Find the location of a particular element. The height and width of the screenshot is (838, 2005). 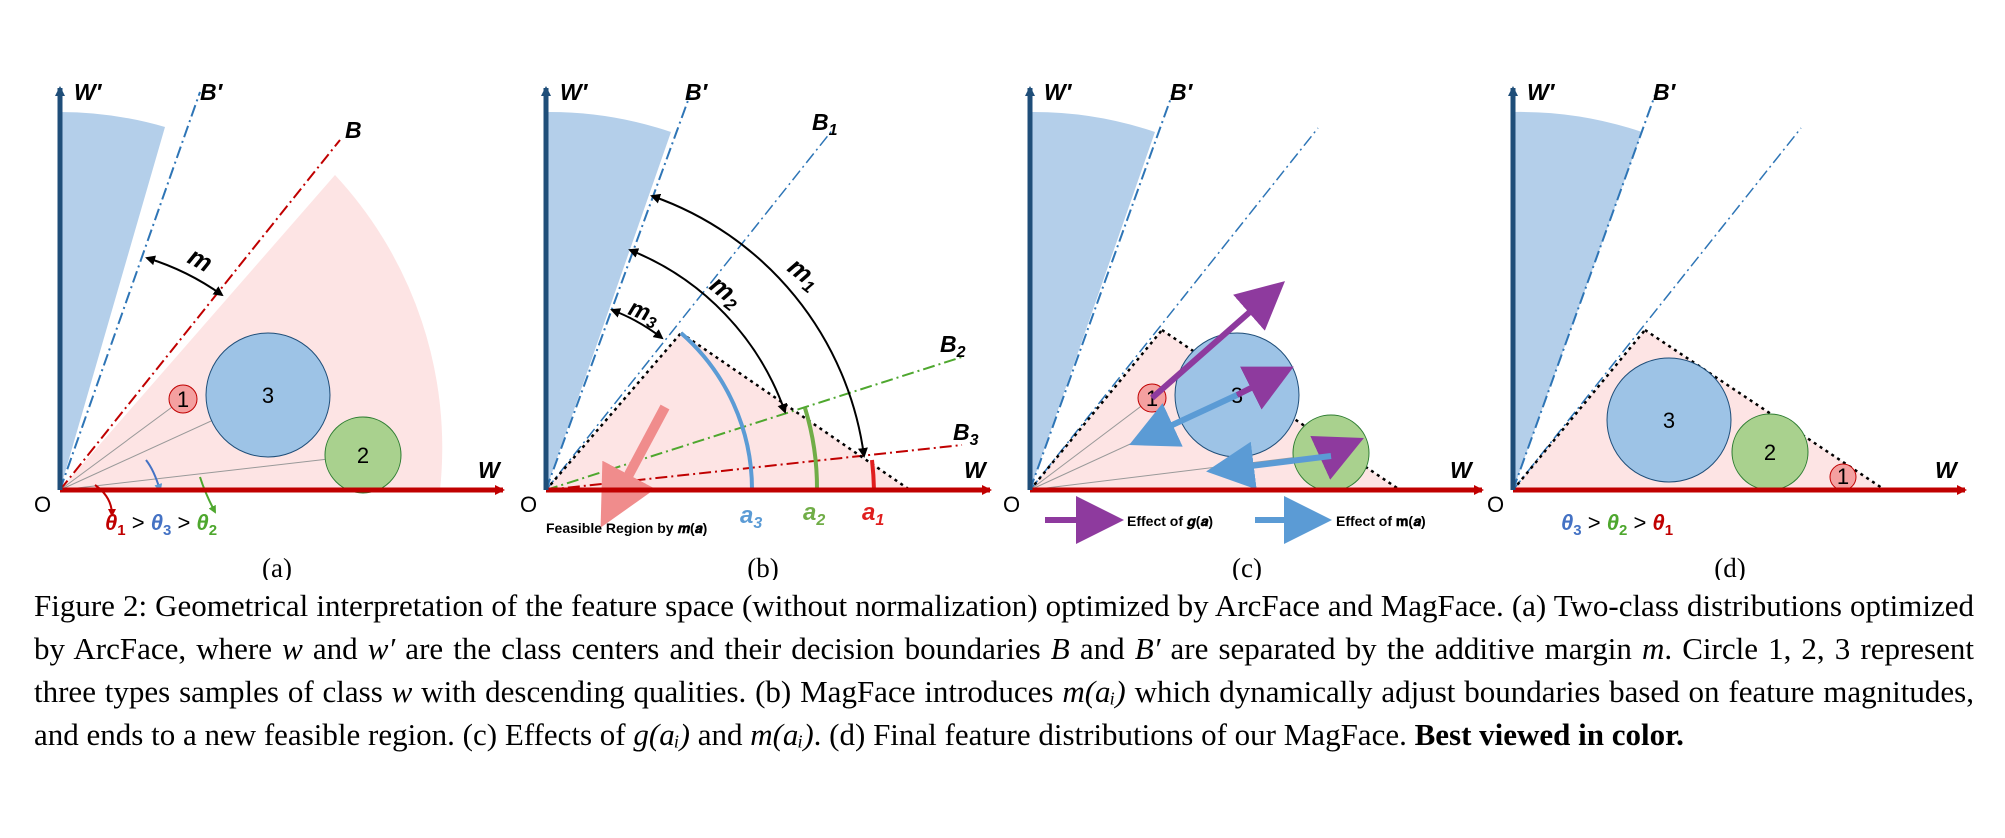

label-b-a: B is located at coordinates (353, 130).